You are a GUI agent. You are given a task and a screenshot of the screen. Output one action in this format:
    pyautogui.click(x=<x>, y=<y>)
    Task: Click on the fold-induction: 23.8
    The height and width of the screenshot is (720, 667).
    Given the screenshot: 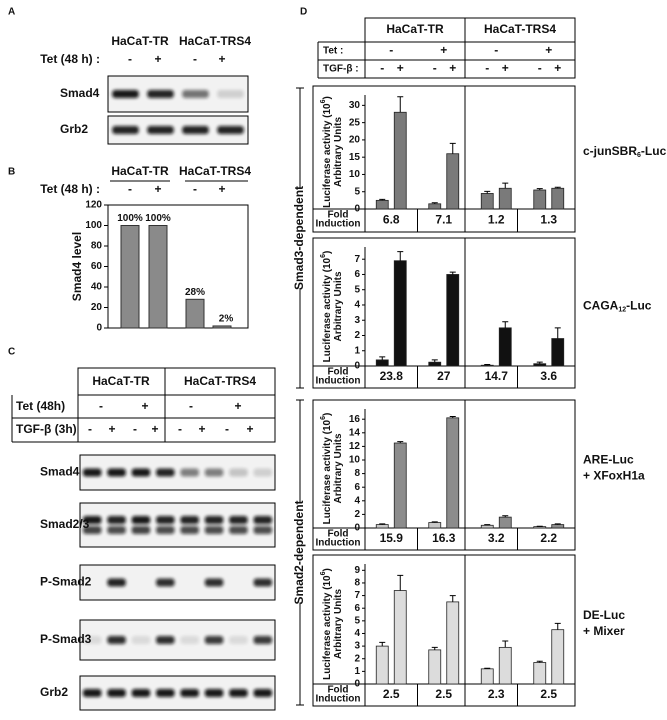 What is the action you would take?
    pyautogui.click(x=392, y=376)
    